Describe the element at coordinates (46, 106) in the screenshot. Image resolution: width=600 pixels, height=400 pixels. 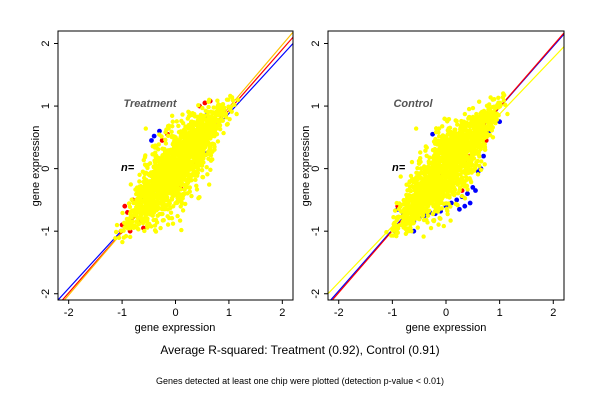
I see `treatment-y-tick-label: 1` at that location.